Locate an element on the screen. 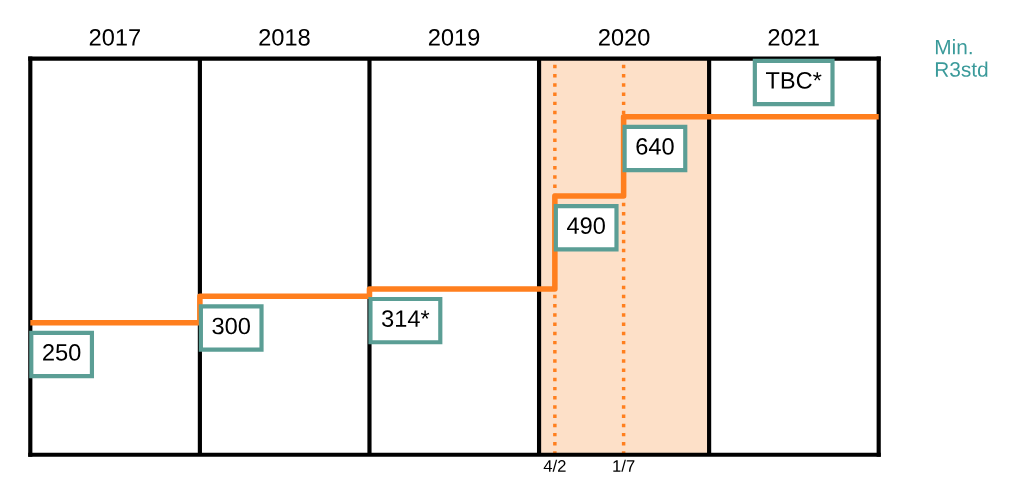  x2-tick-label: 2020 is located at coordinates (624, 37).